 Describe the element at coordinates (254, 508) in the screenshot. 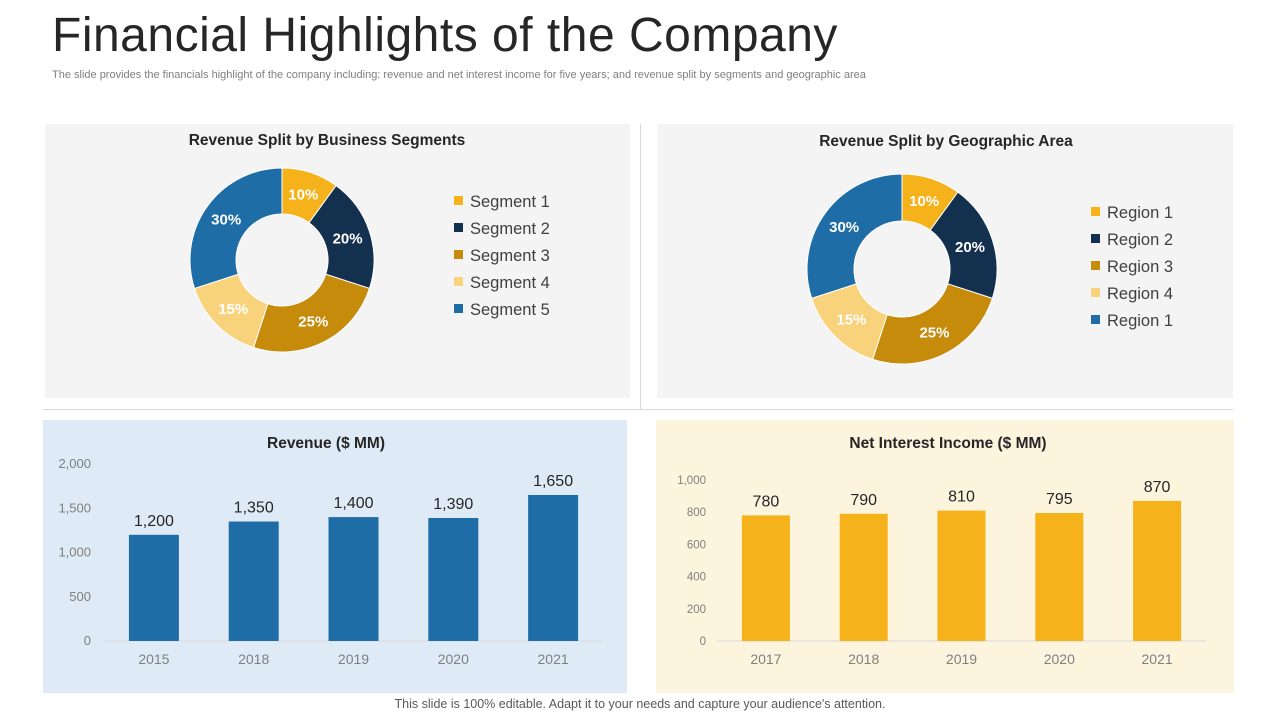

I see `data-label-2018: 1,350` at that location.